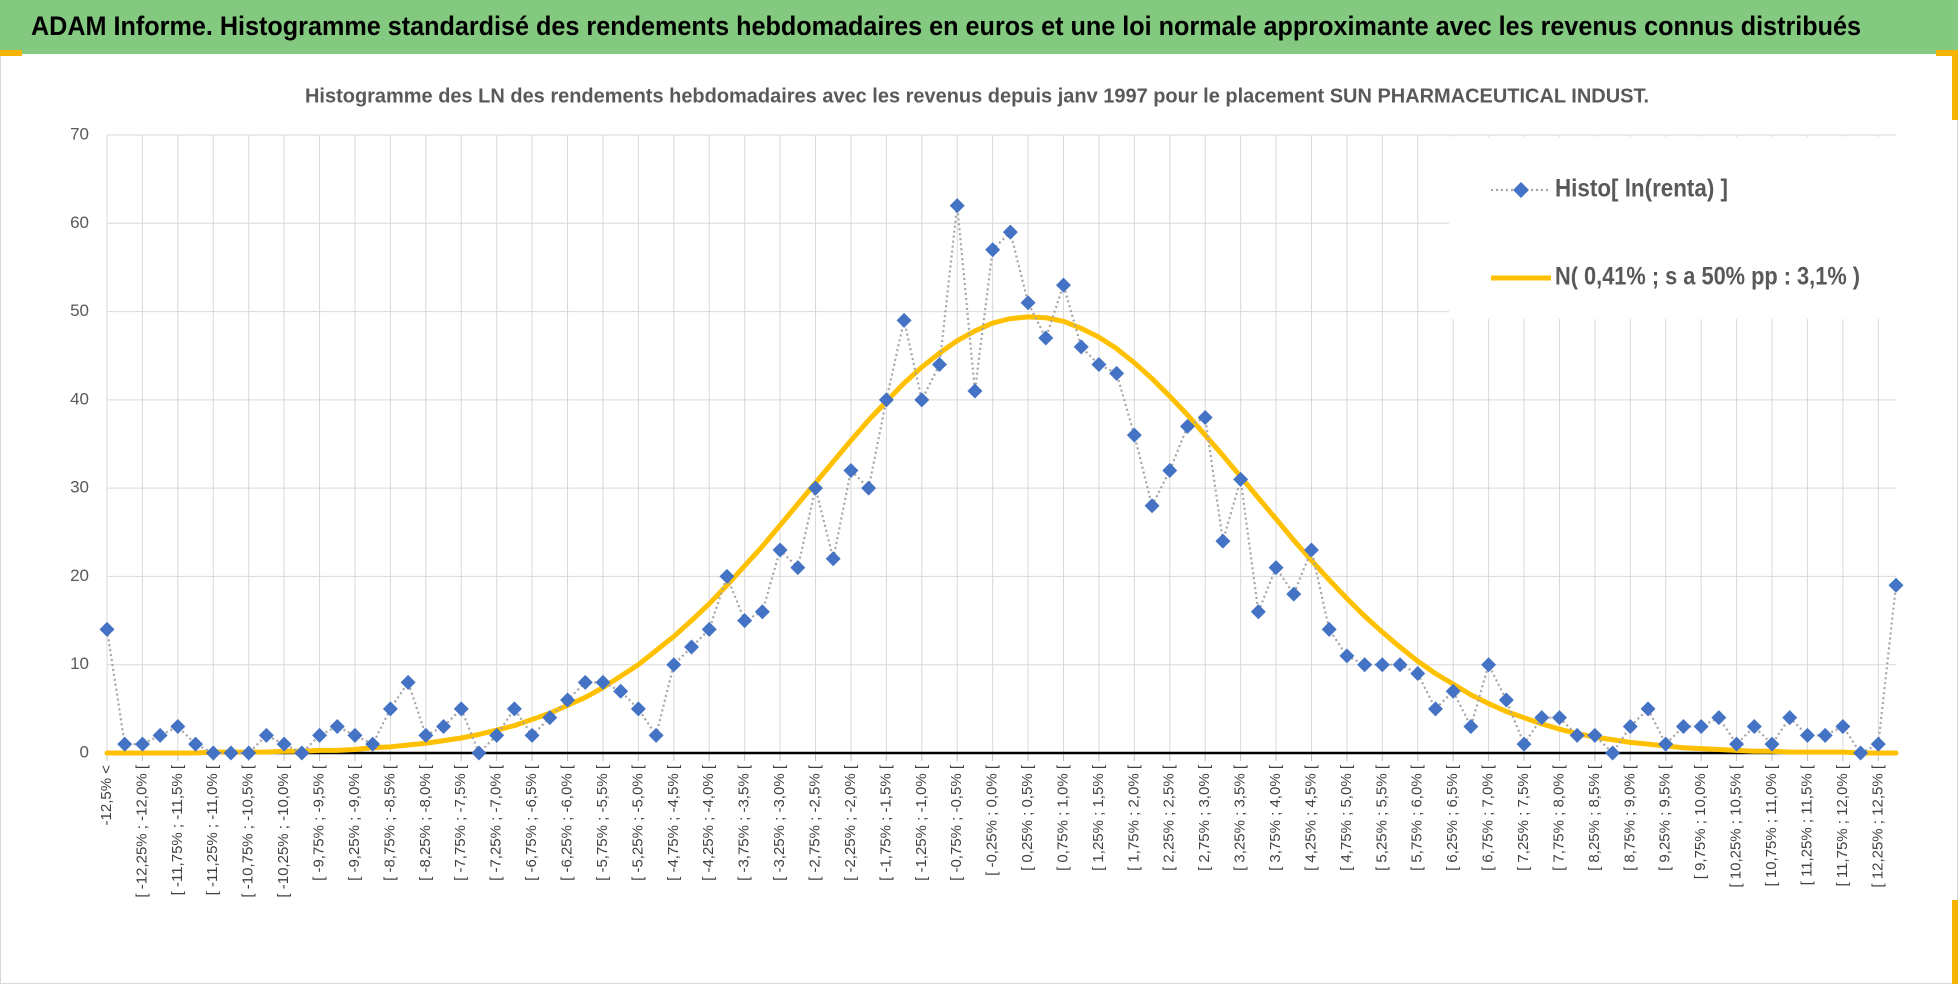 The height and width of the screenshot is (984, 1958). Describe the element at coordinates (79, 575) in the screenshot. I see `y-tick-label: 20` at that location.